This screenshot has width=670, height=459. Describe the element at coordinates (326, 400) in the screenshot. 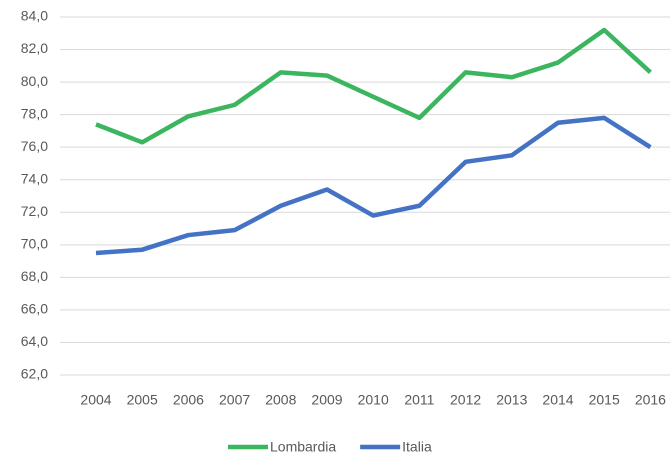

I see `x-tick-label: 2009` at that location.